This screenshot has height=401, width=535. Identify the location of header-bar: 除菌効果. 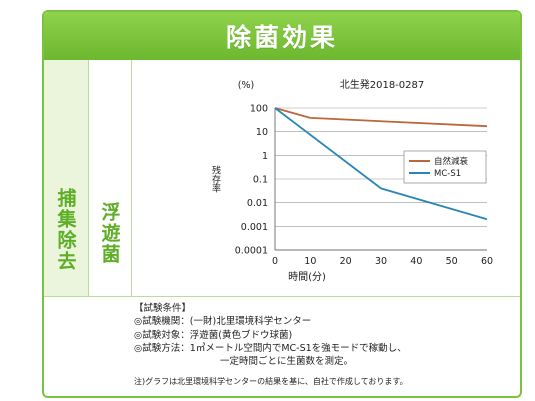
(282, 36).